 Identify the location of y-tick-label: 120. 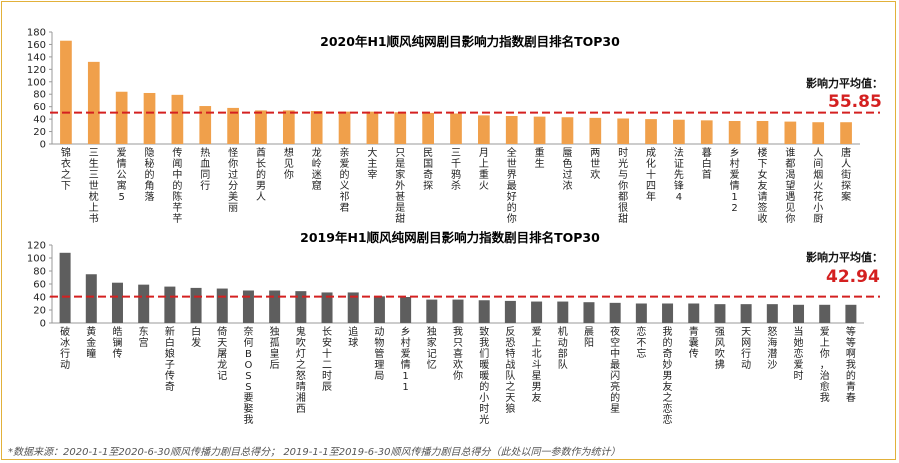
(36, 246).